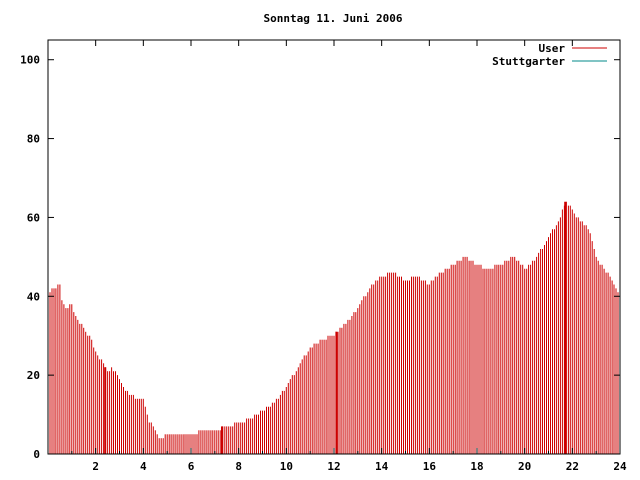  I want to click on legend-label-user: User, so click(552, 48).